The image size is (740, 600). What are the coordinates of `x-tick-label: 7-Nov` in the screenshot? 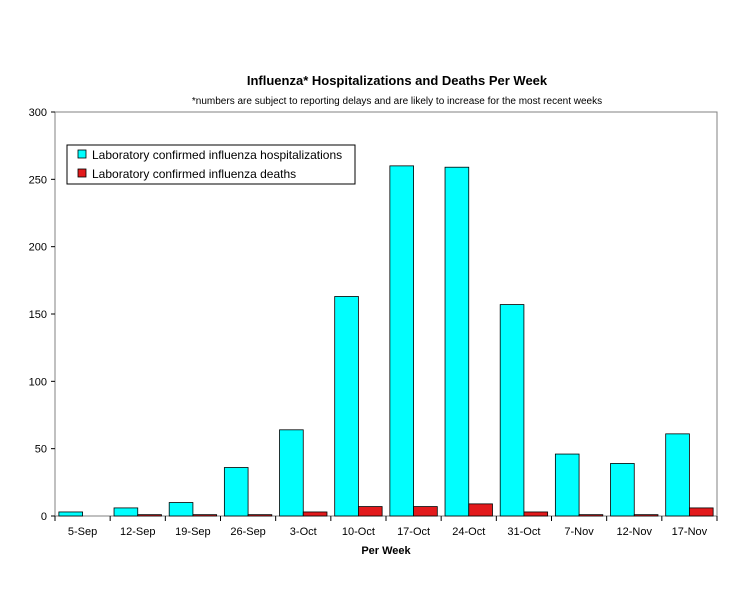 It's located at (579, 532).